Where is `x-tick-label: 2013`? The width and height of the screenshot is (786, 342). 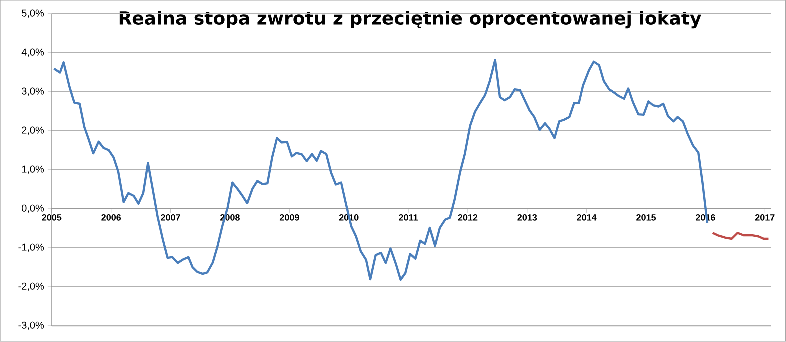
x-tick-label: 2013 is located at coordinates (528, 217).